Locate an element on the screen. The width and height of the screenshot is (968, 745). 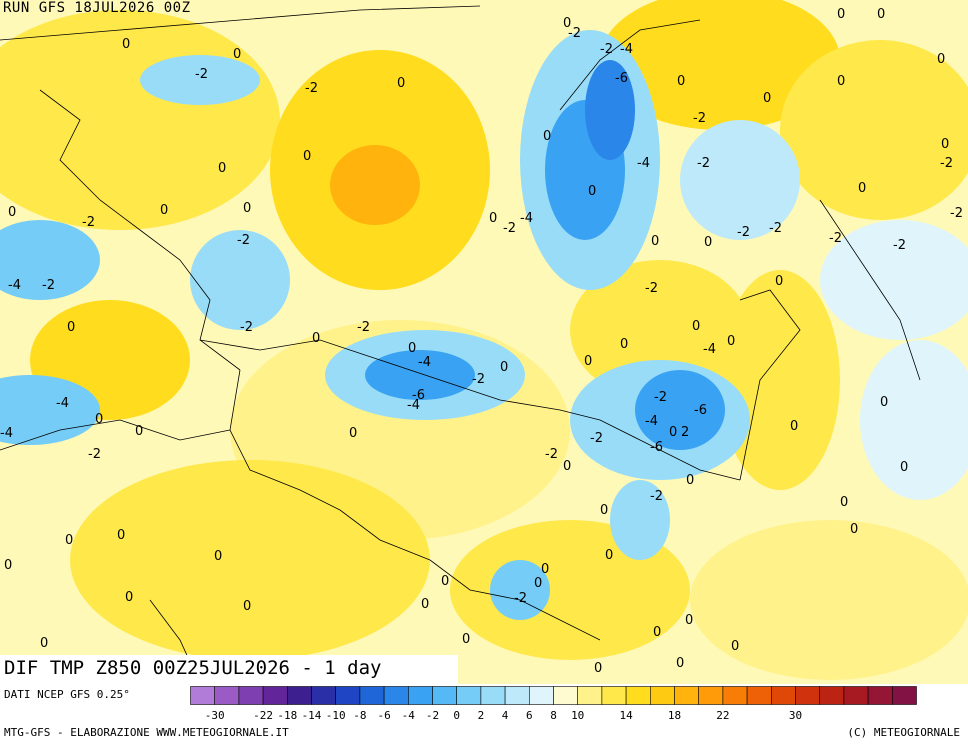
legend-tick-label: 10 is located at coordinates (577, 715).